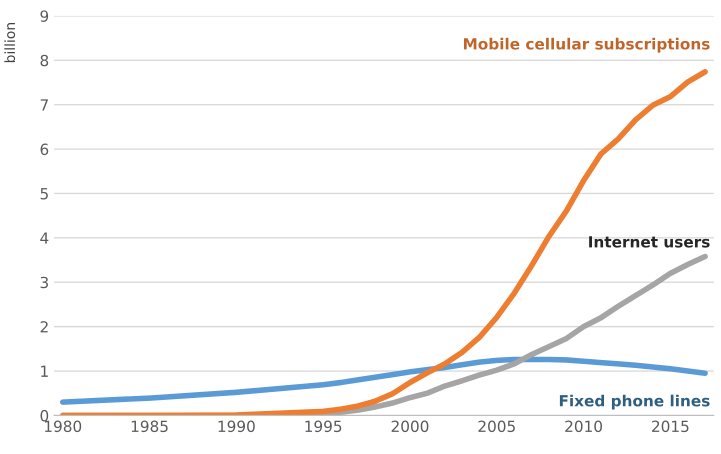 Image resolution: width=721 pixels, height=454 pixels. What do you see at coordinates (44, 416) in the screenshot?
I see `y-tick-label: 0` at bounding box center [44, 416].